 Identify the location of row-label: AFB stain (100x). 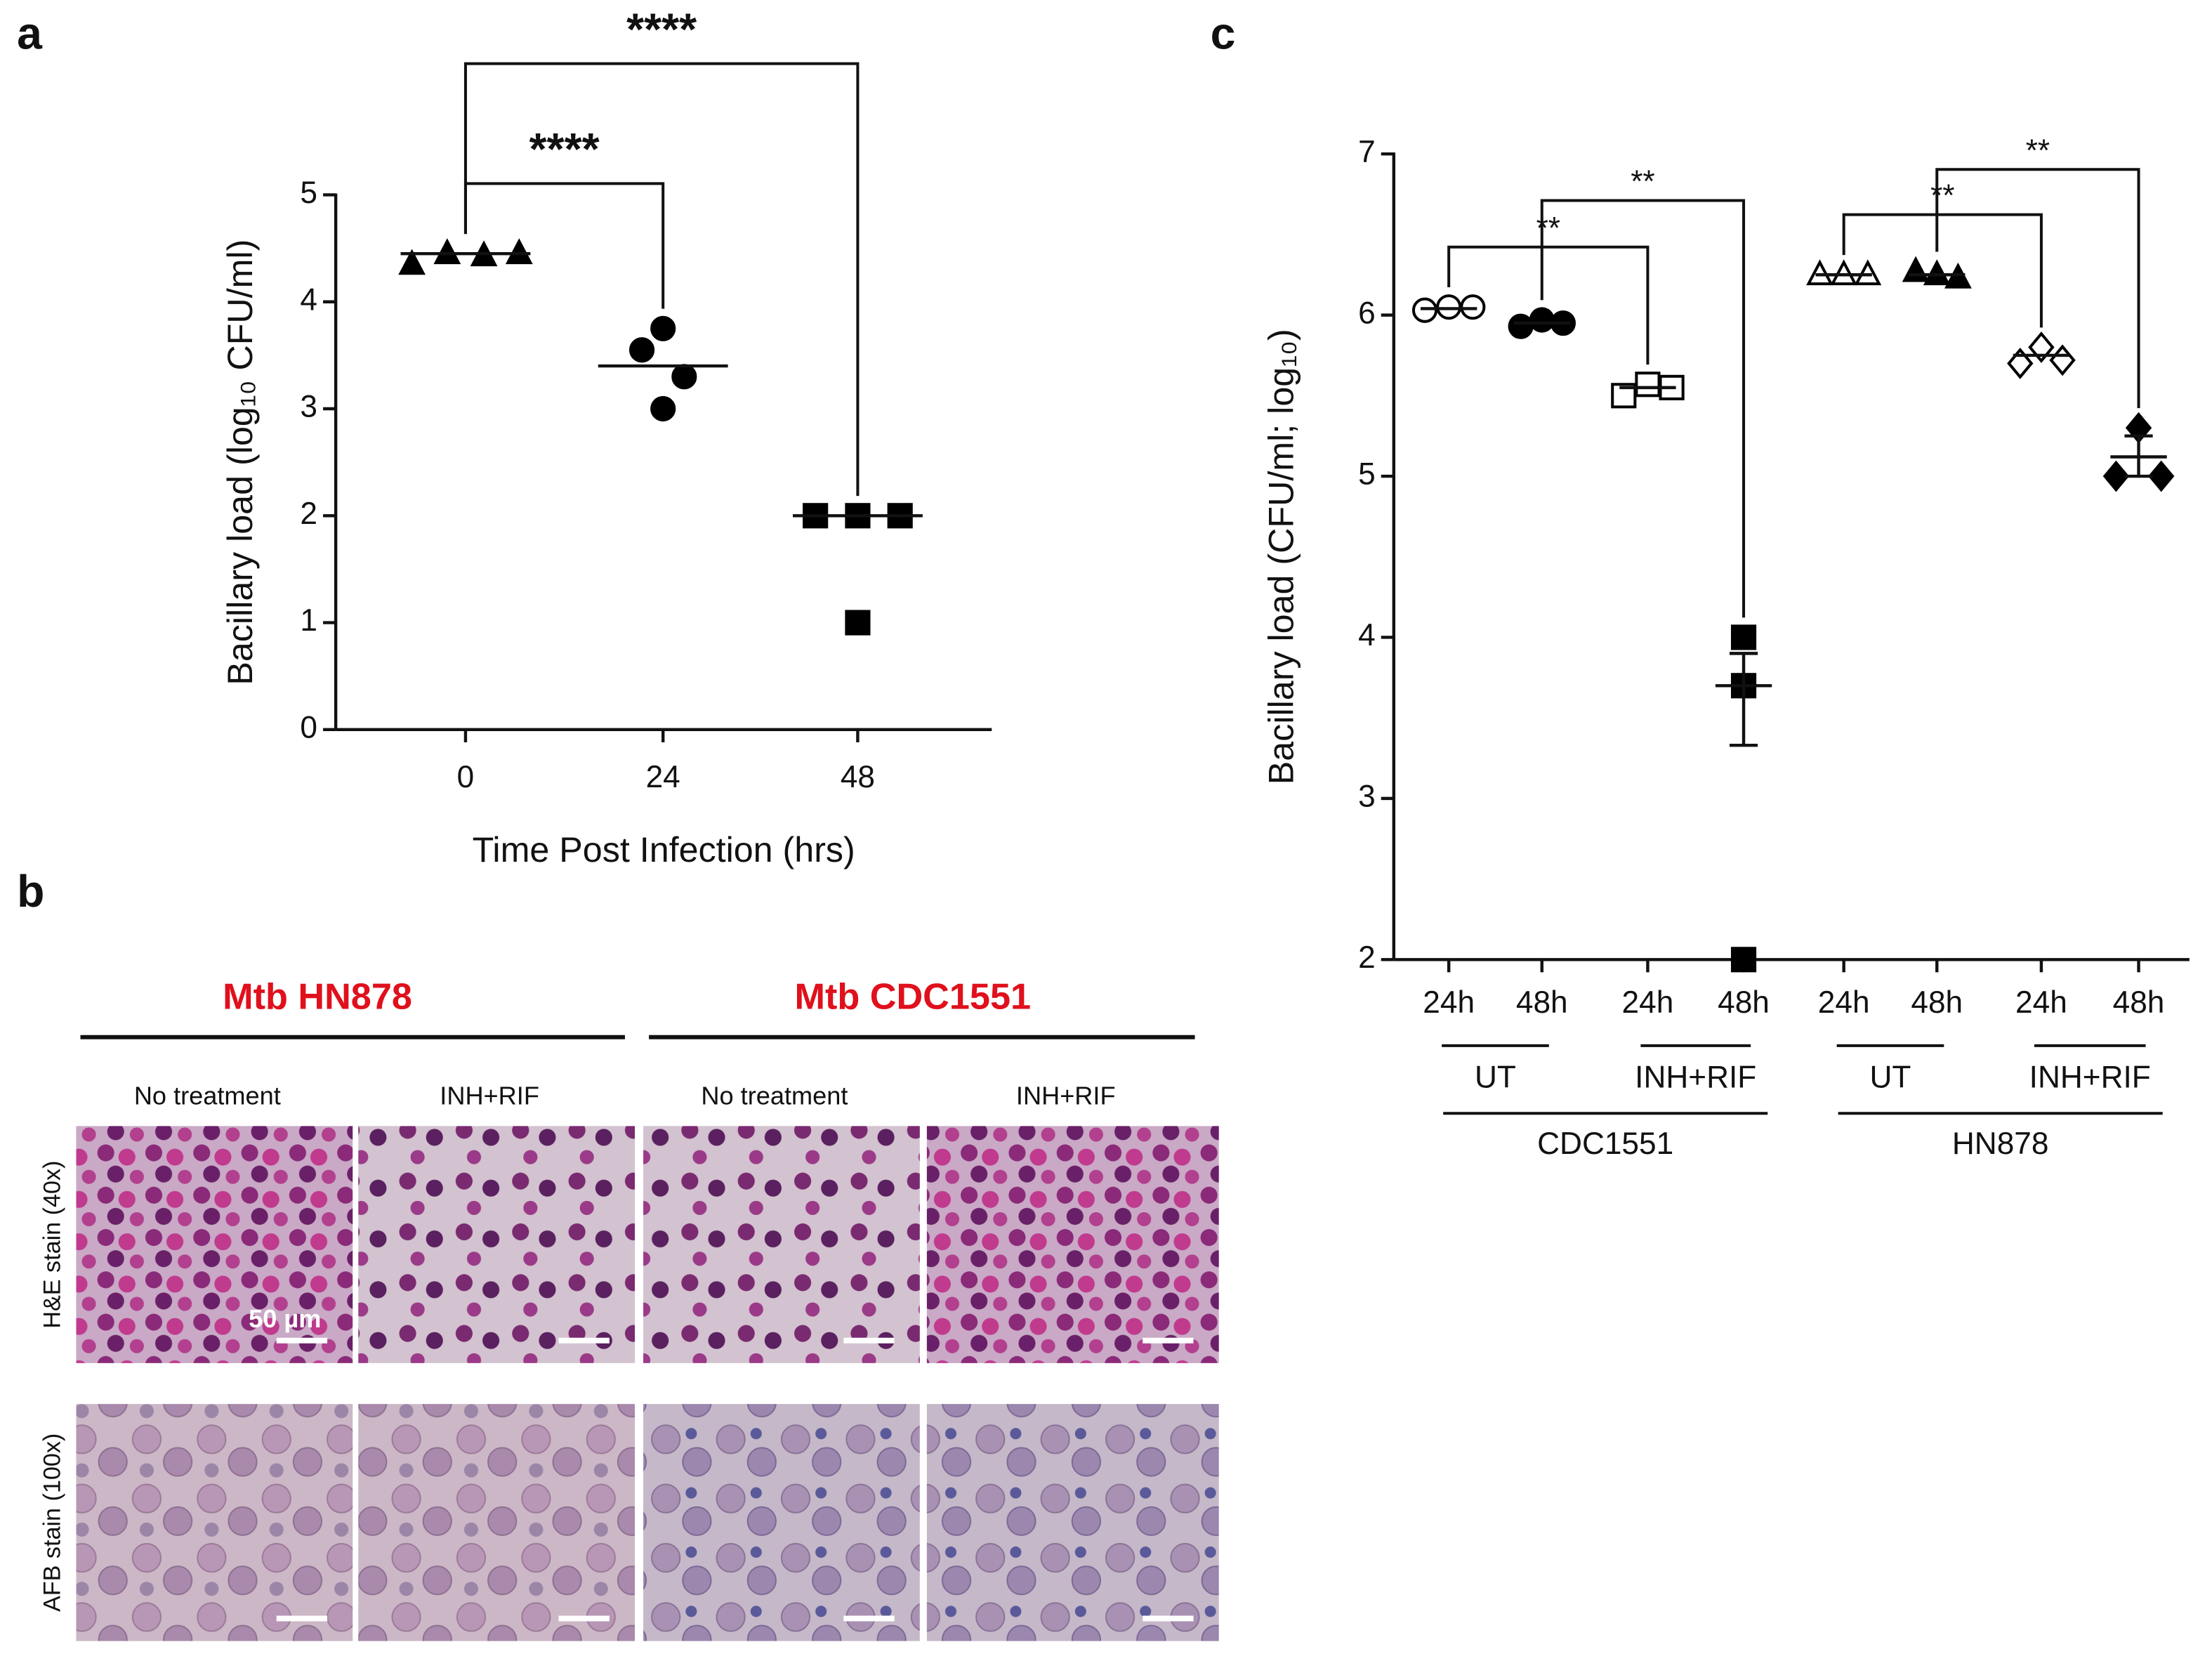
(52, 1522).